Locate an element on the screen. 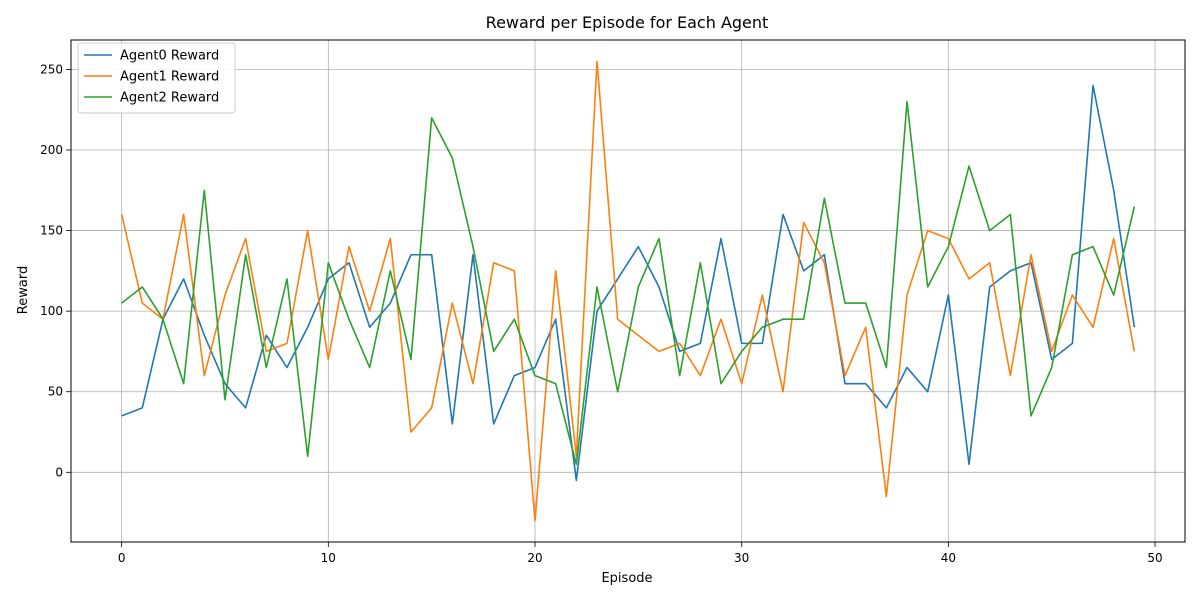 The image size is (1200, 600). x-tick-label: 50 is located at coordinates (1154, 558).